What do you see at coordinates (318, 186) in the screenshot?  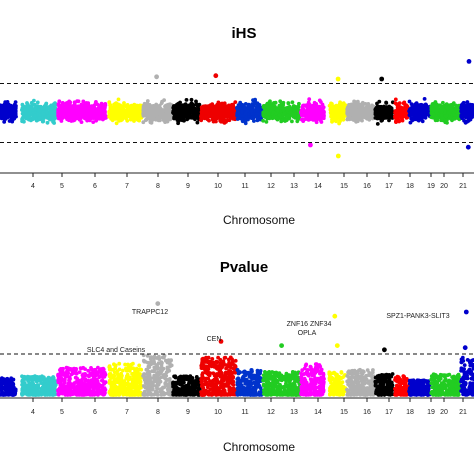 I see `ihs-tick-label: 14` at bounding box center [318, 186].